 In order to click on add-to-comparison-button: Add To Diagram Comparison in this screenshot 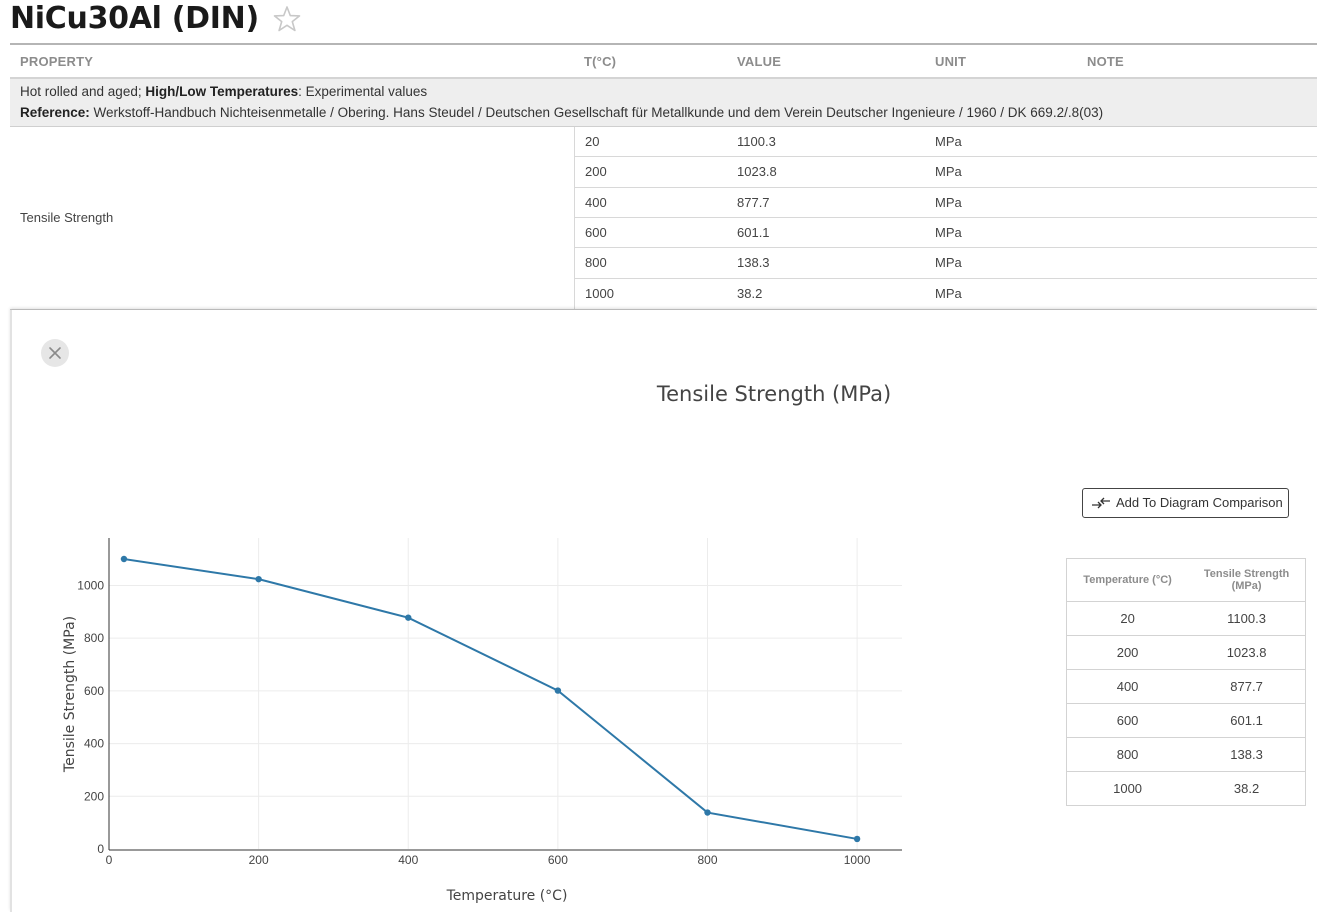, I will do `click(1185, 503)`.